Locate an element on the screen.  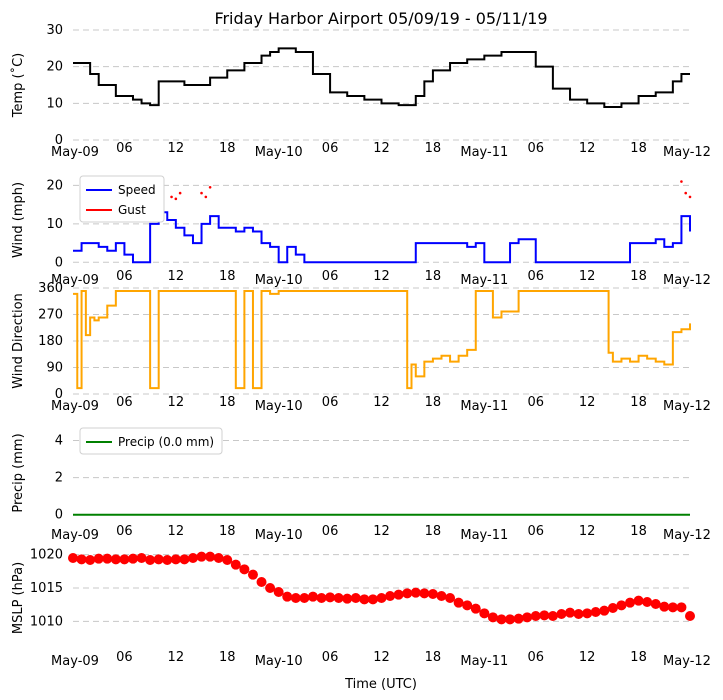
legend-label: Precip (0.0 mm) is located at coordinates (166, 442).